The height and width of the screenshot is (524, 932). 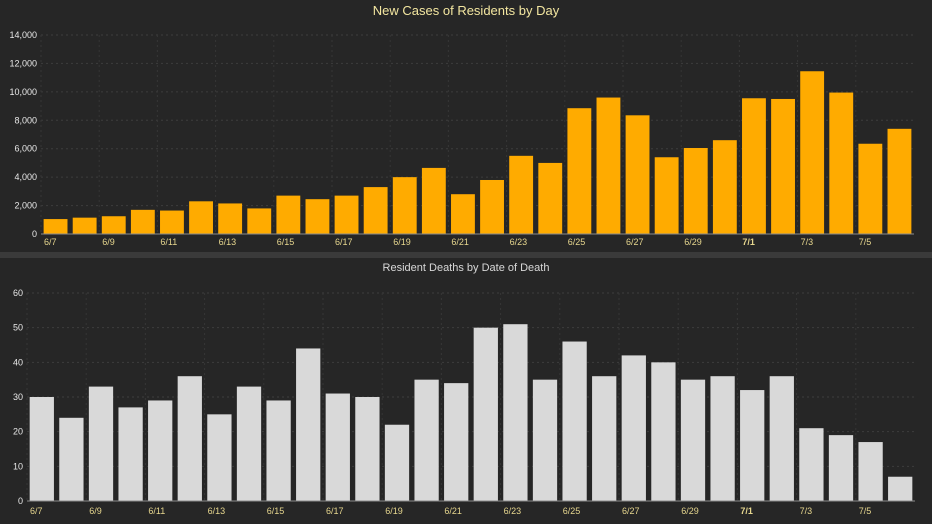 I want to click on cases-xtick-label: 6/17, so click(x=344, y=242).